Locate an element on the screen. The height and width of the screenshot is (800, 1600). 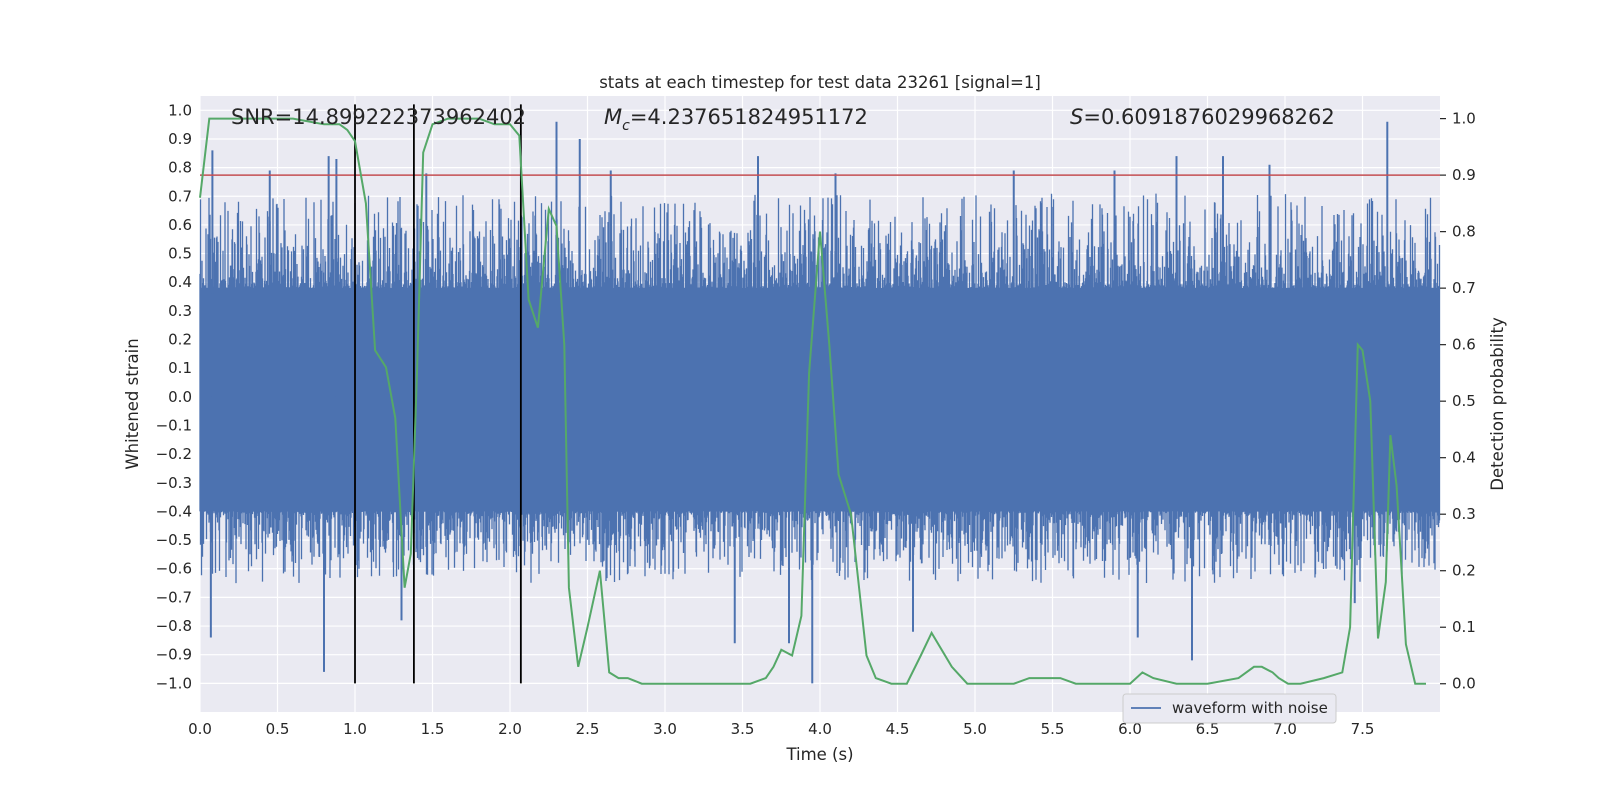
y-tick-label: −0.5 is located at coordinates (174, 540).